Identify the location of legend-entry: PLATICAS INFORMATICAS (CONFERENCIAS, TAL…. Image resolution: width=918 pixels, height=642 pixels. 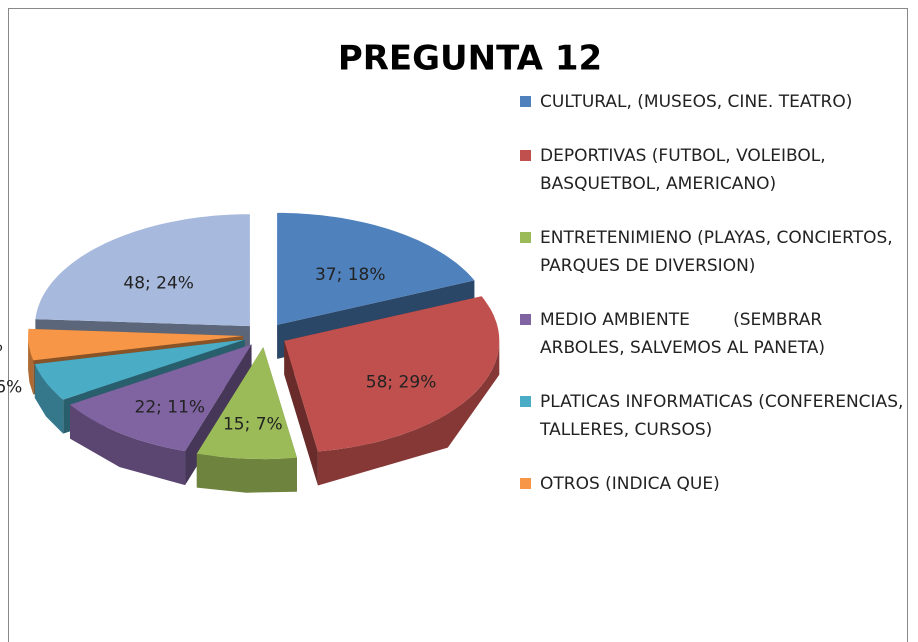
(716, 416).